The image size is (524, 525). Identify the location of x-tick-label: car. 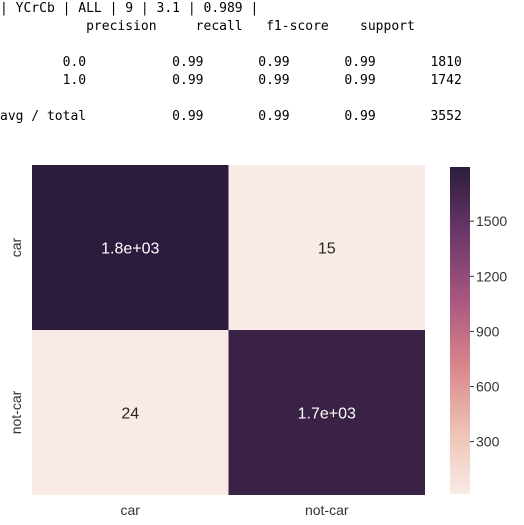
(131, 510).